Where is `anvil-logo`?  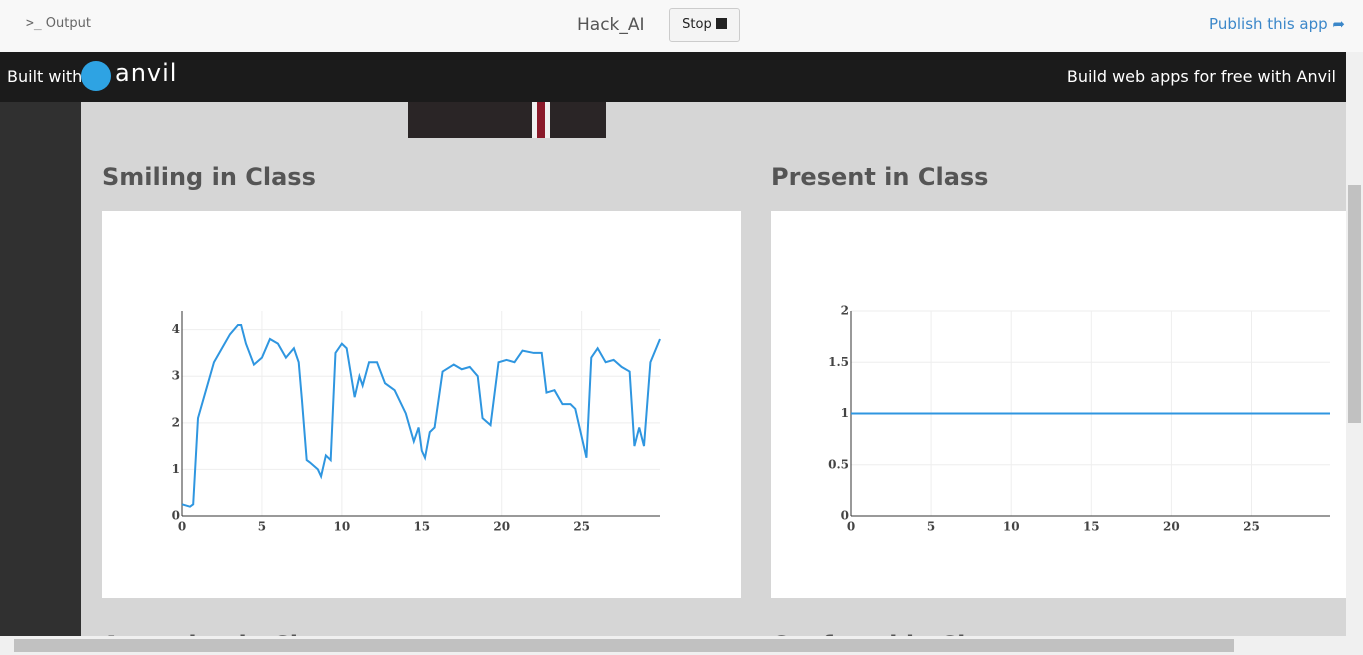 anvil-logo is located at coordinates (96, 76).